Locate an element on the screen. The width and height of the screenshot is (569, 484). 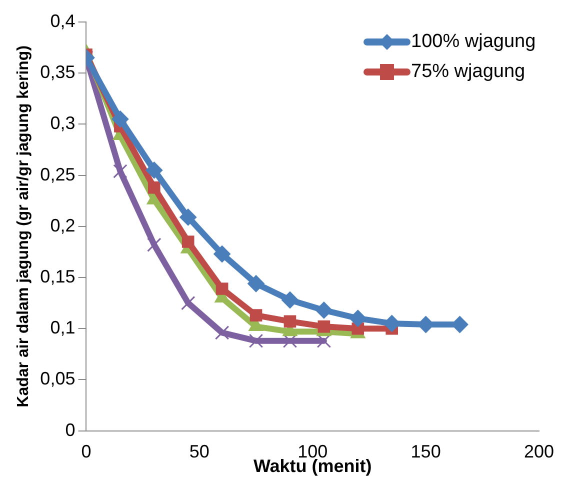
x-tick-label: 50 is located at coordinates (199, 452).